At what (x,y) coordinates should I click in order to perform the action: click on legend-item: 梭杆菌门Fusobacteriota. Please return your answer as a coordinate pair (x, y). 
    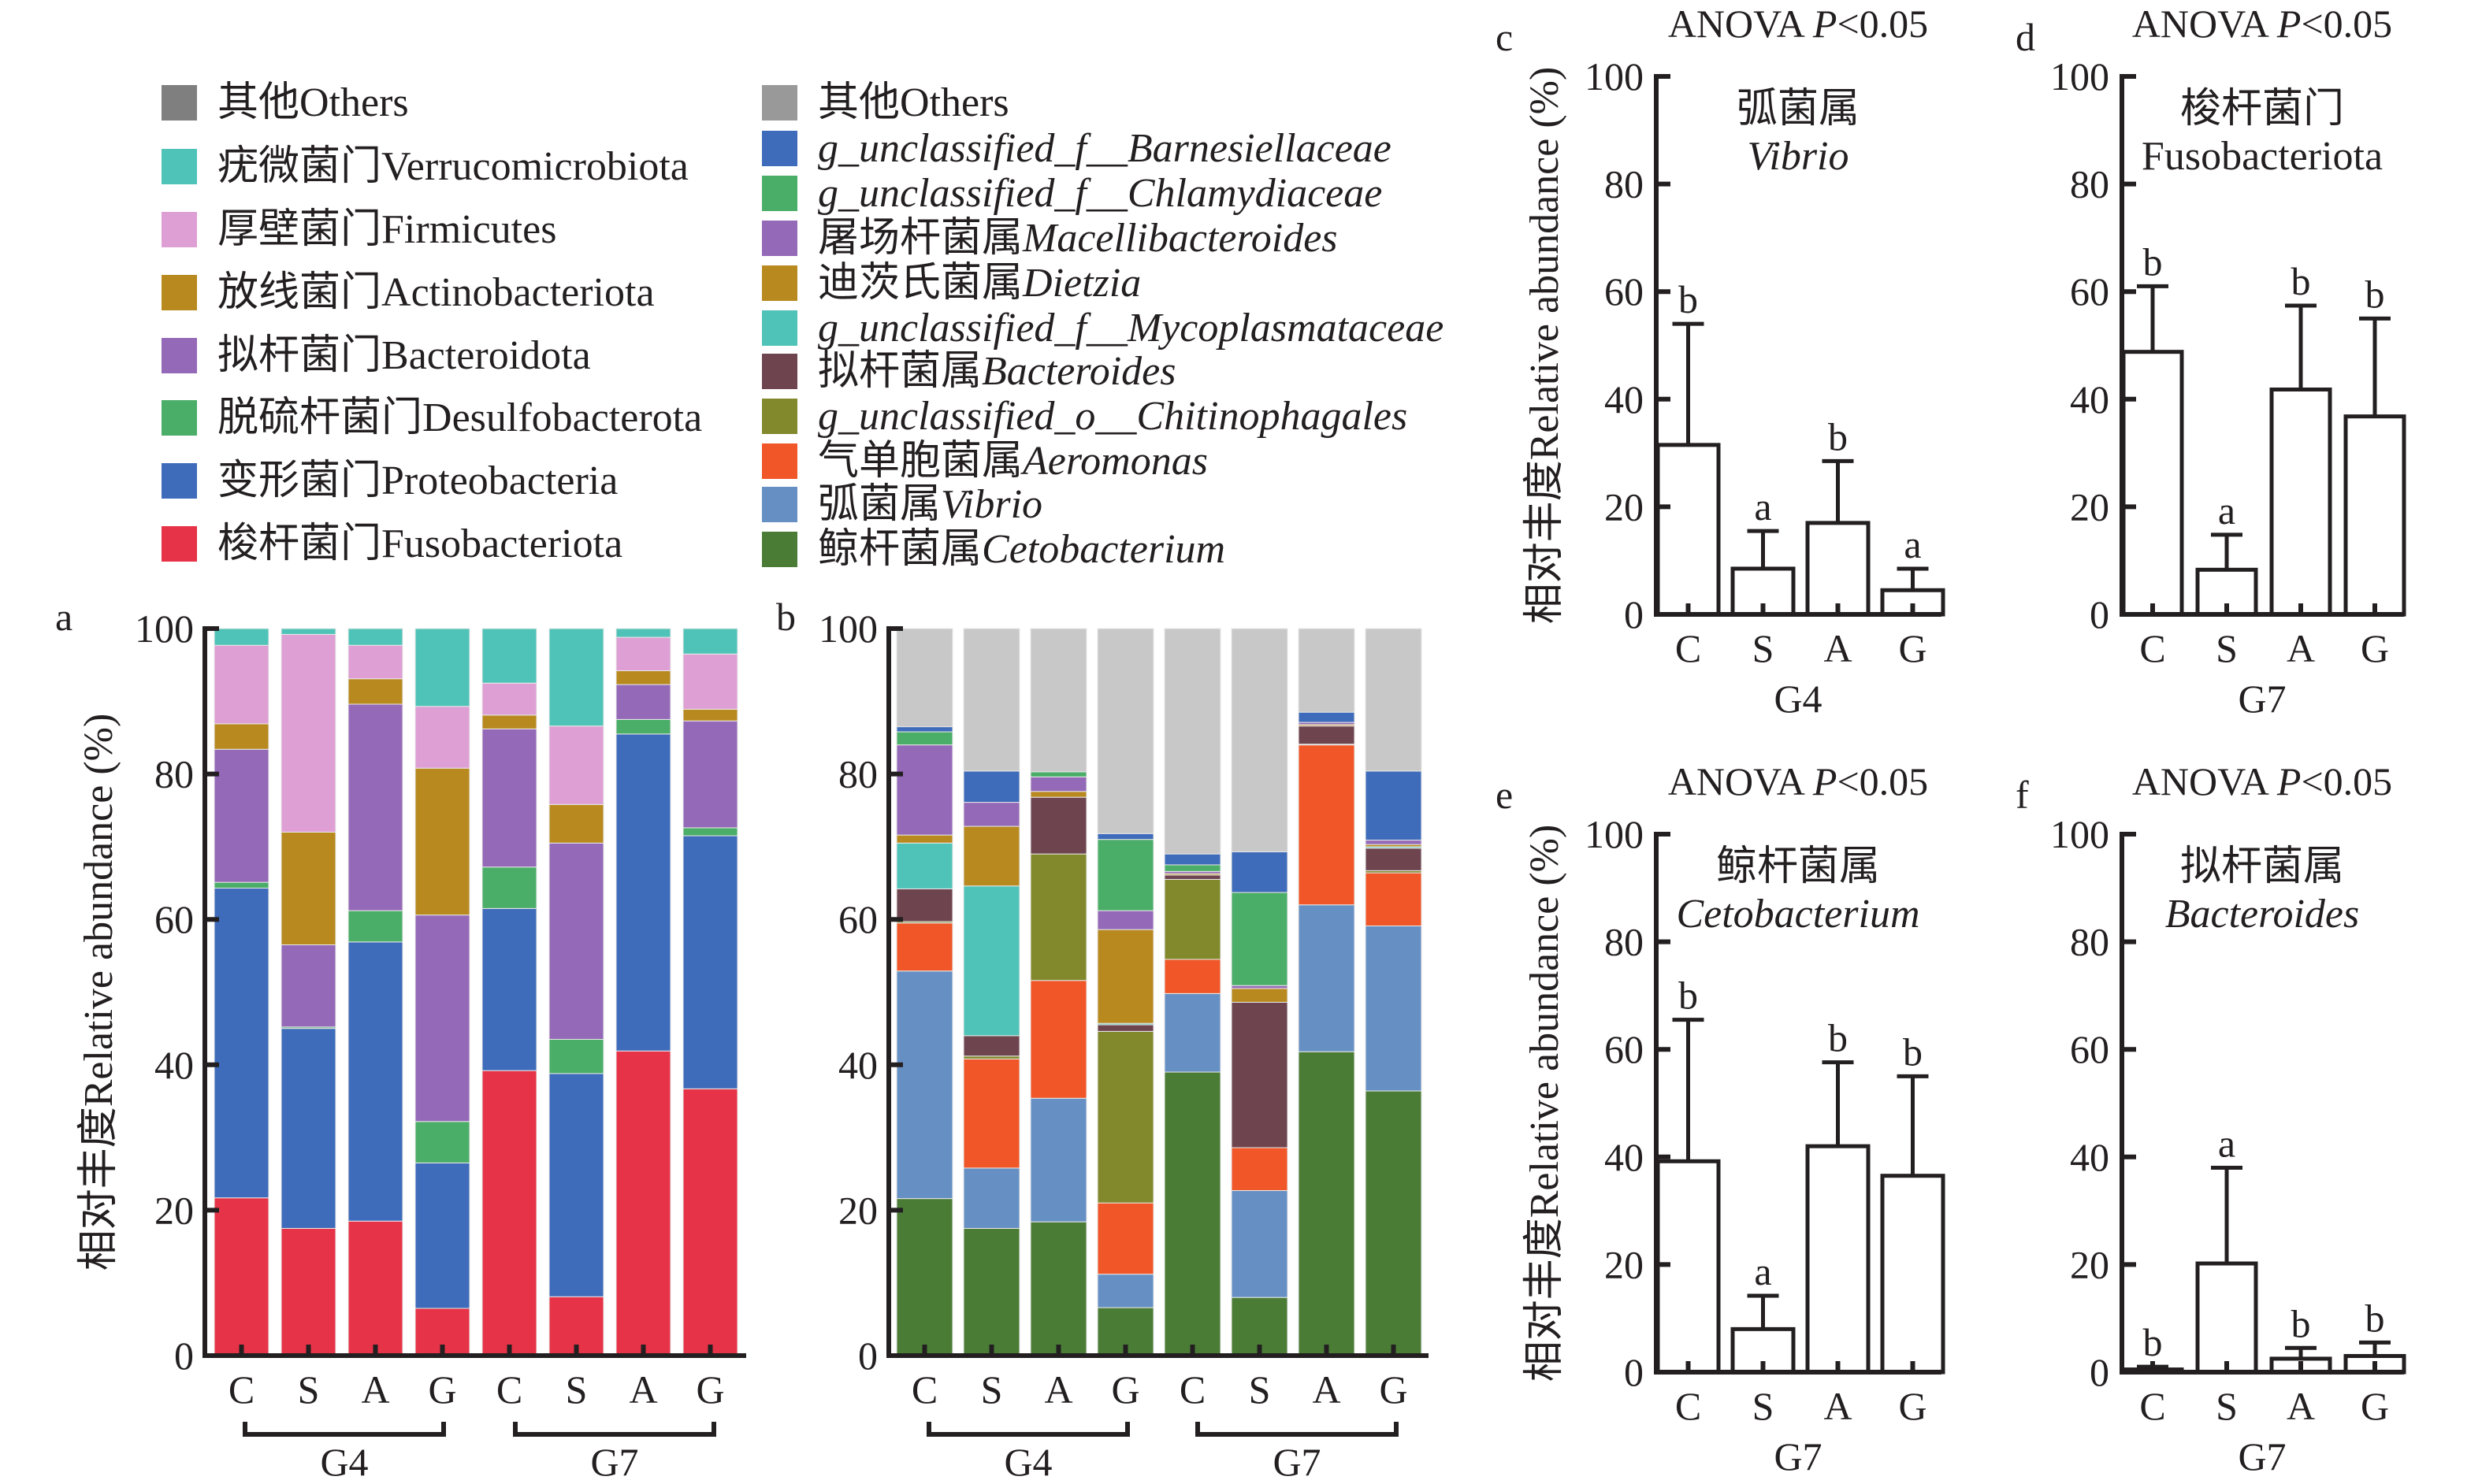
    Looking at the image, I should click on (392, 544).